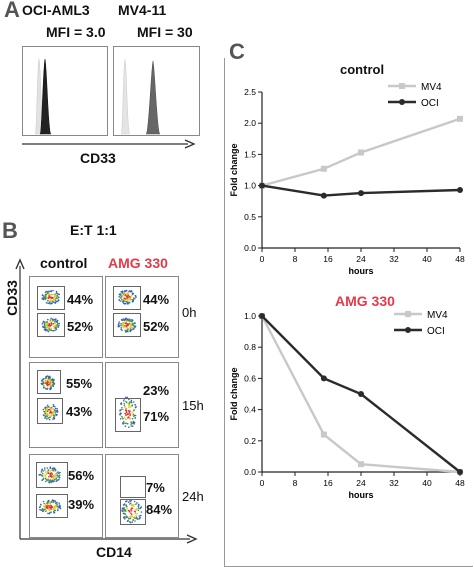 The width and height of the screenshot is (474, 567). Describe the element at coordinates (250, 316) in the screenshot. I see `y-tick-label: 1.0` at that location.